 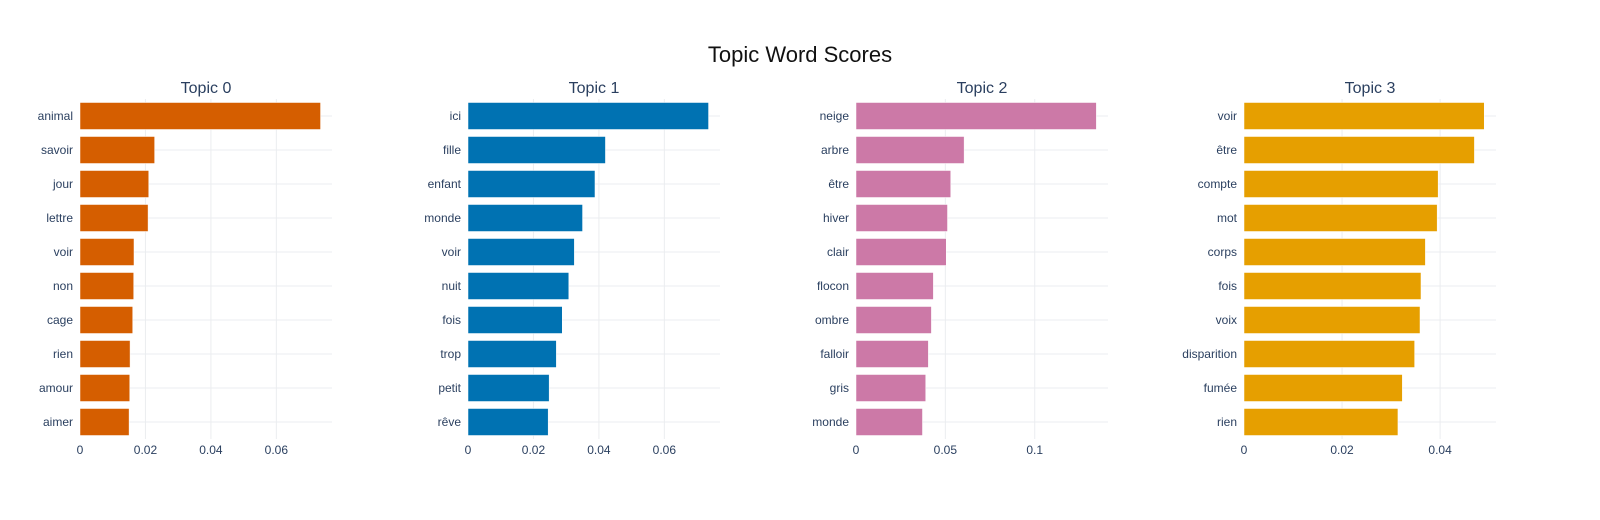 What do you see at coordinates (62, 184) in the screenshot?
I see `category-label: jour` at bounding box center [62, 184].